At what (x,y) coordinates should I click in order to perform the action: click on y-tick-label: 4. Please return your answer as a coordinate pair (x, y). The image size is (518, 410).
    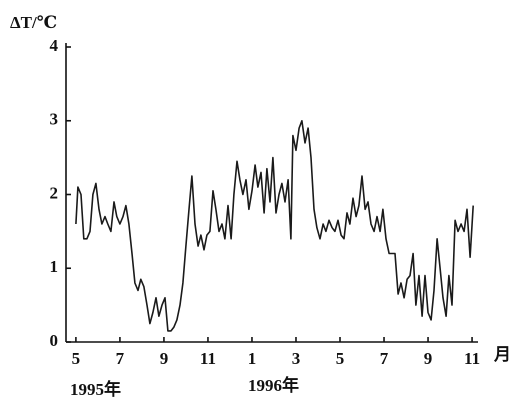
    Looking at the image, I should click on (54, 45).